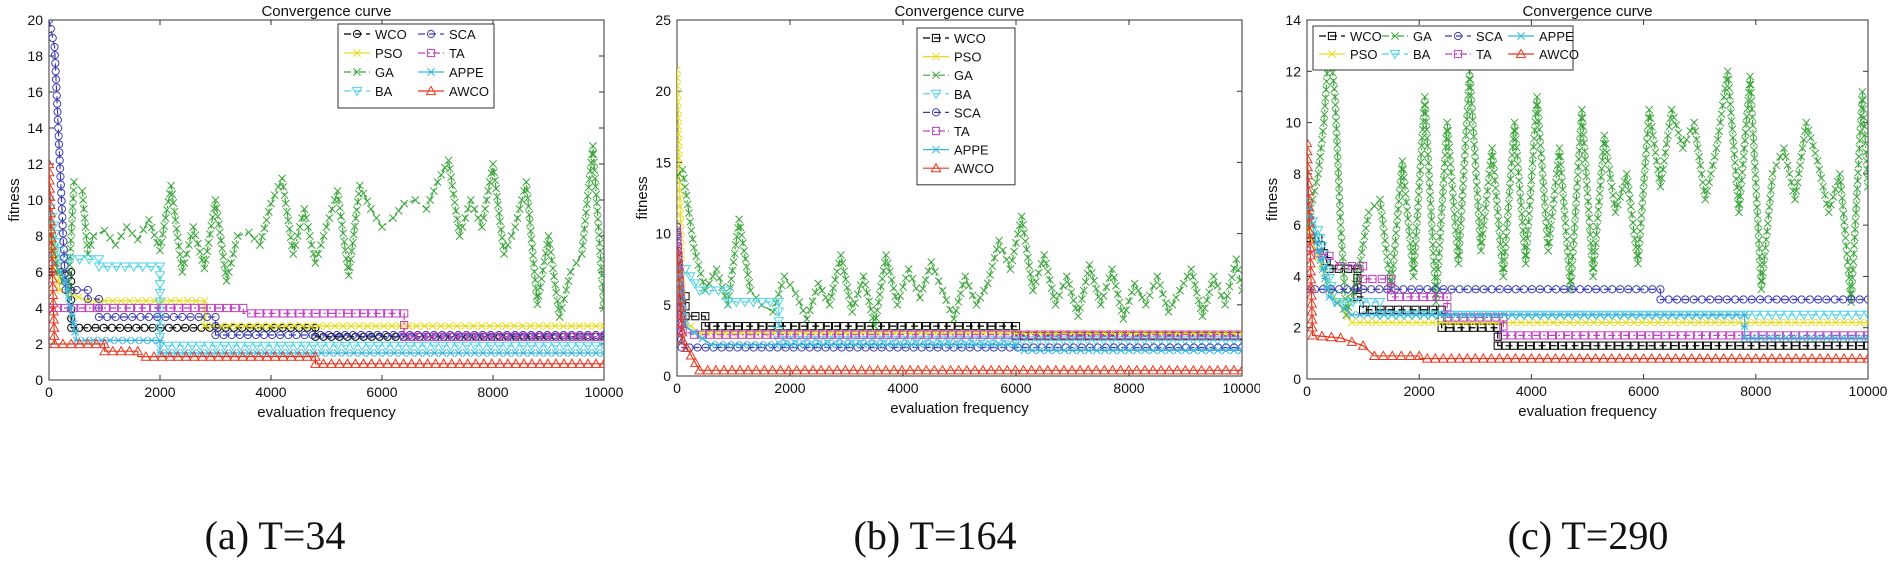 The height and width of the screenshot is (562, 1900). I want to click on legend-marker-pso, so click(936, 56).